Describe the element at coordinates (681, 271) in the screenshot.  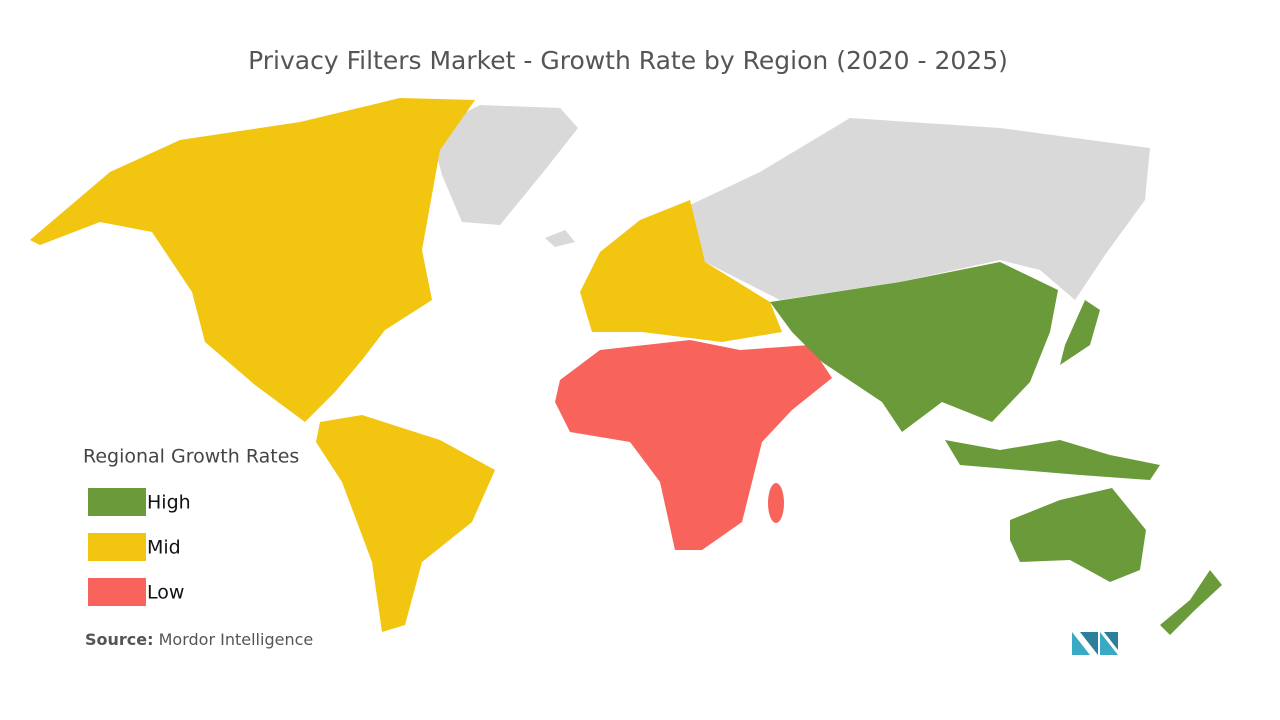
I see `europe` at that location.